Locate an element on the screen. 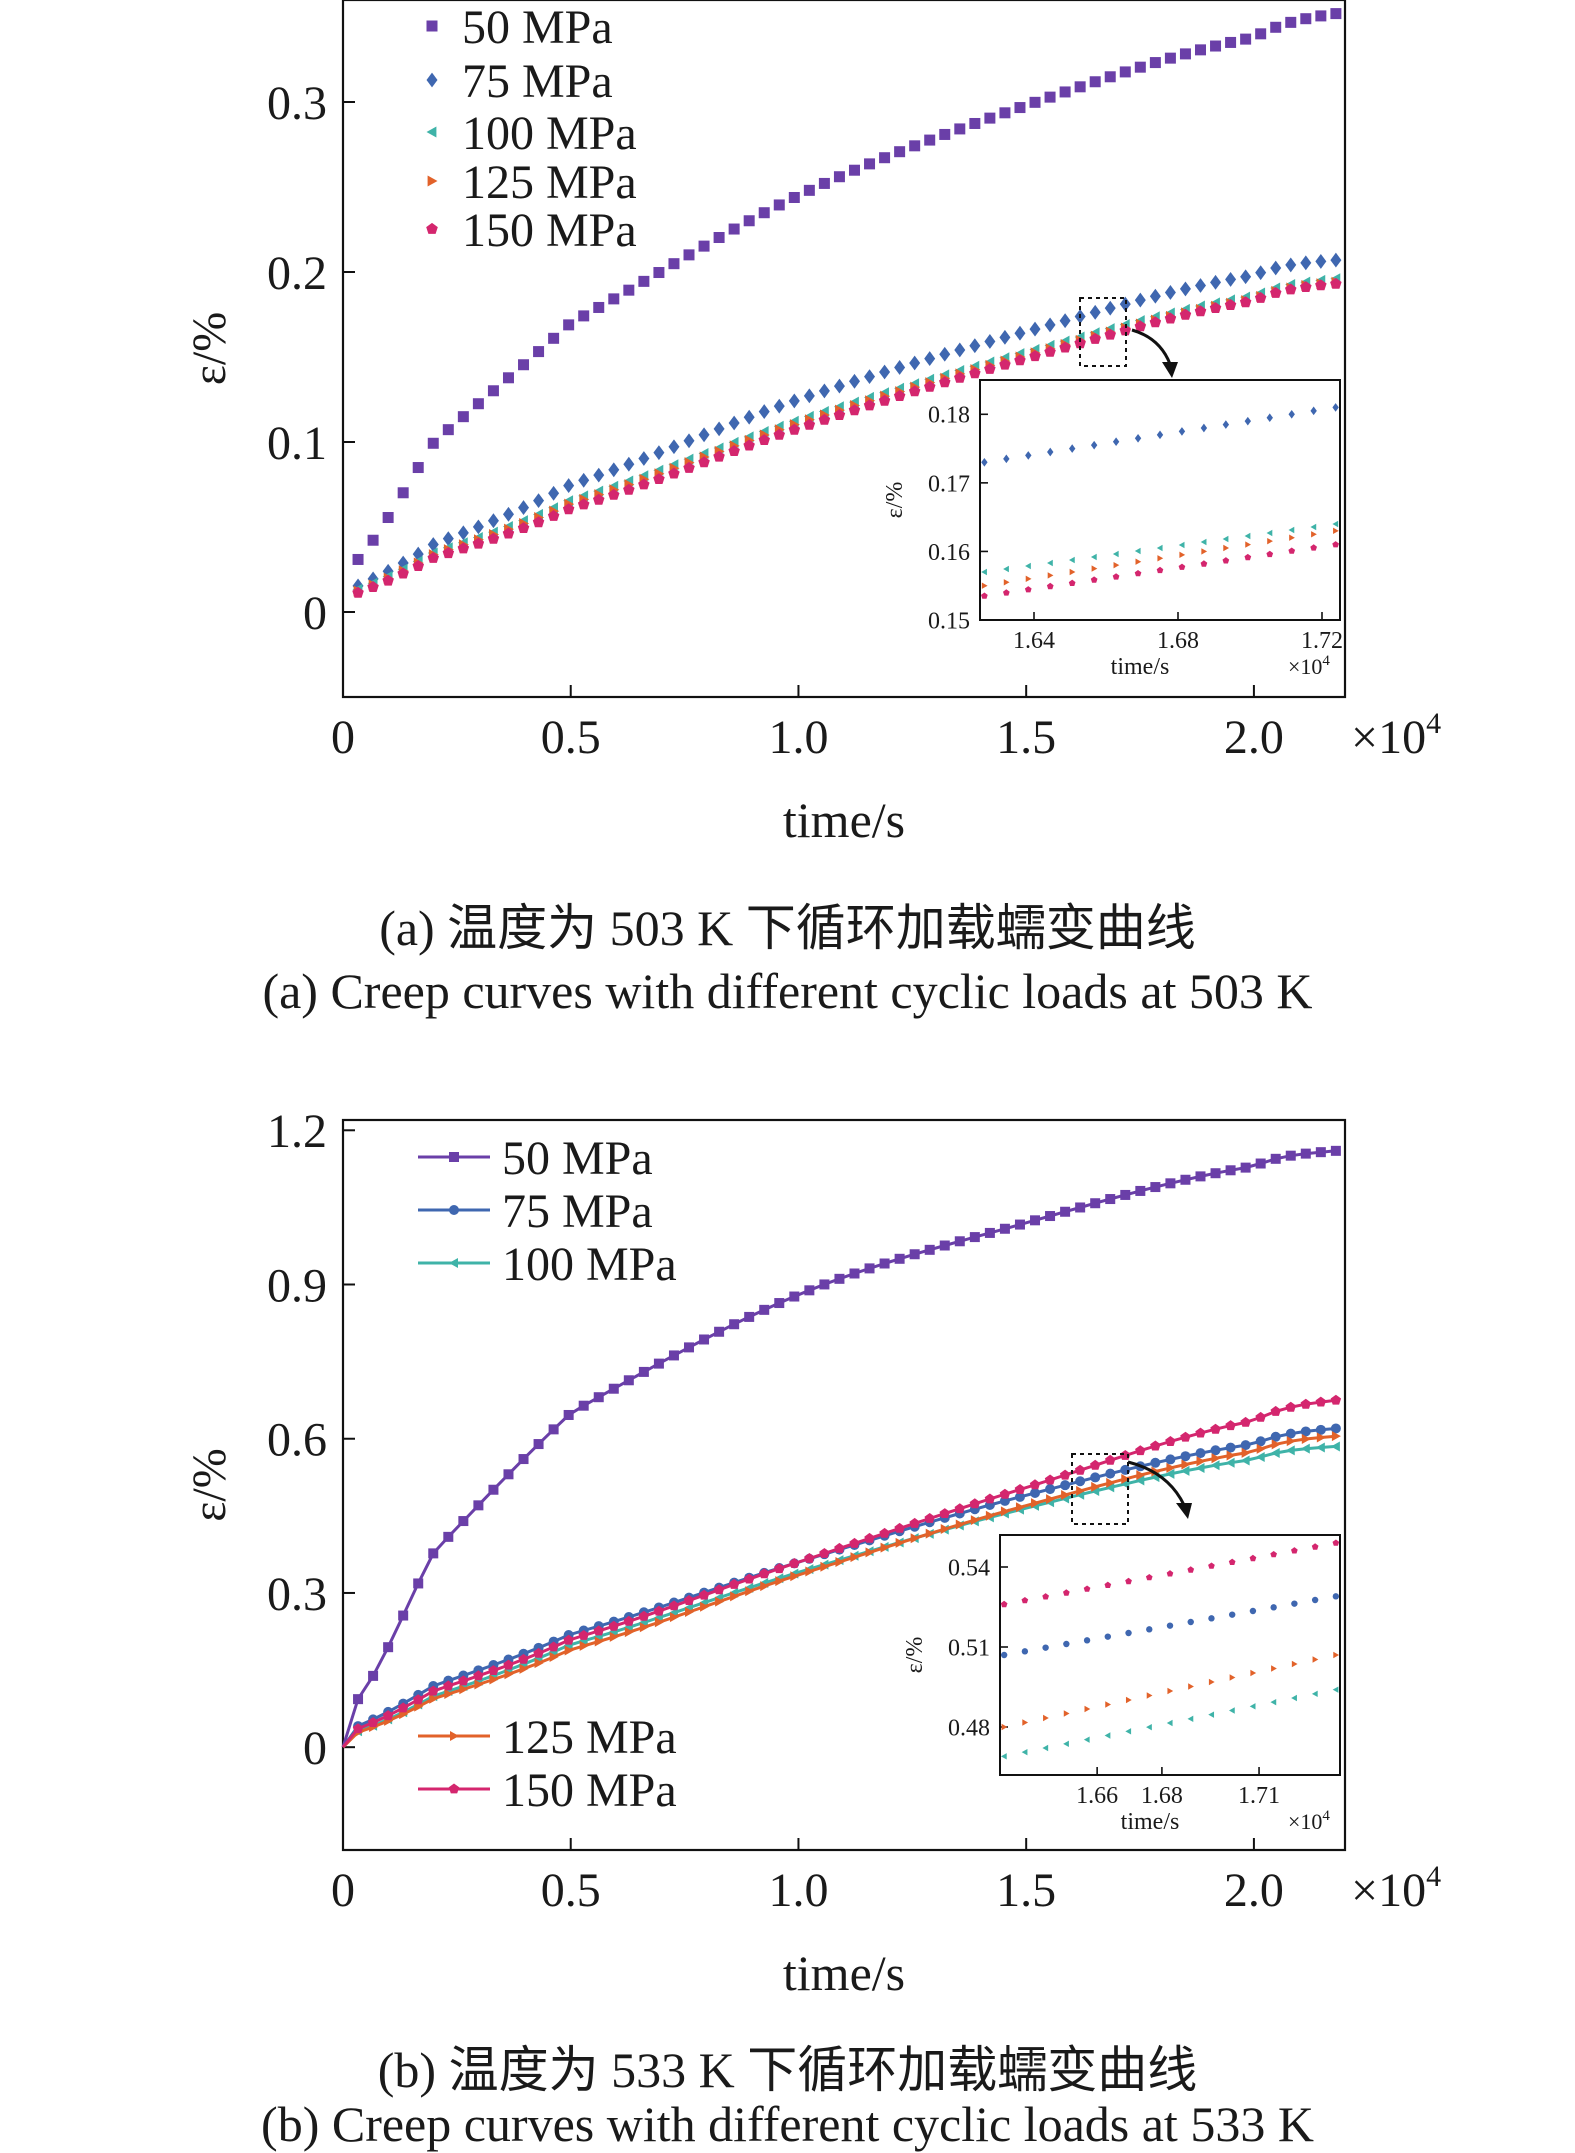 Image resolution: width=1575 pixels, height=2153 pixels. chart-a-zoom-region-box is located at coordinates (1103, 332).